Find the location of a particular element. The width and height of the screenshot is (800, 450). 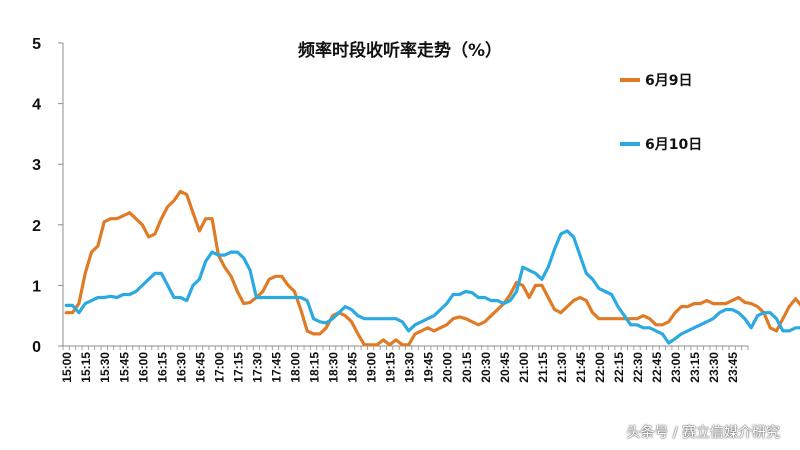

footer-watermark: 头条号 / 赛立信媒介研究 is located at coordinates (703, 433).